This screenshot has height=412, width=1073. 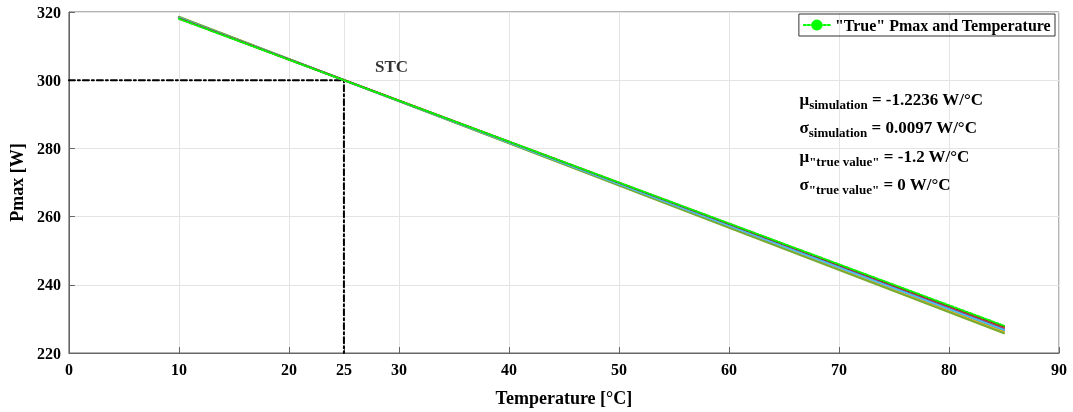 What do you see at coordinates (508, 369) in the screenshot?
I see `x-tick-label: 40` at bounding box center [508, 369].